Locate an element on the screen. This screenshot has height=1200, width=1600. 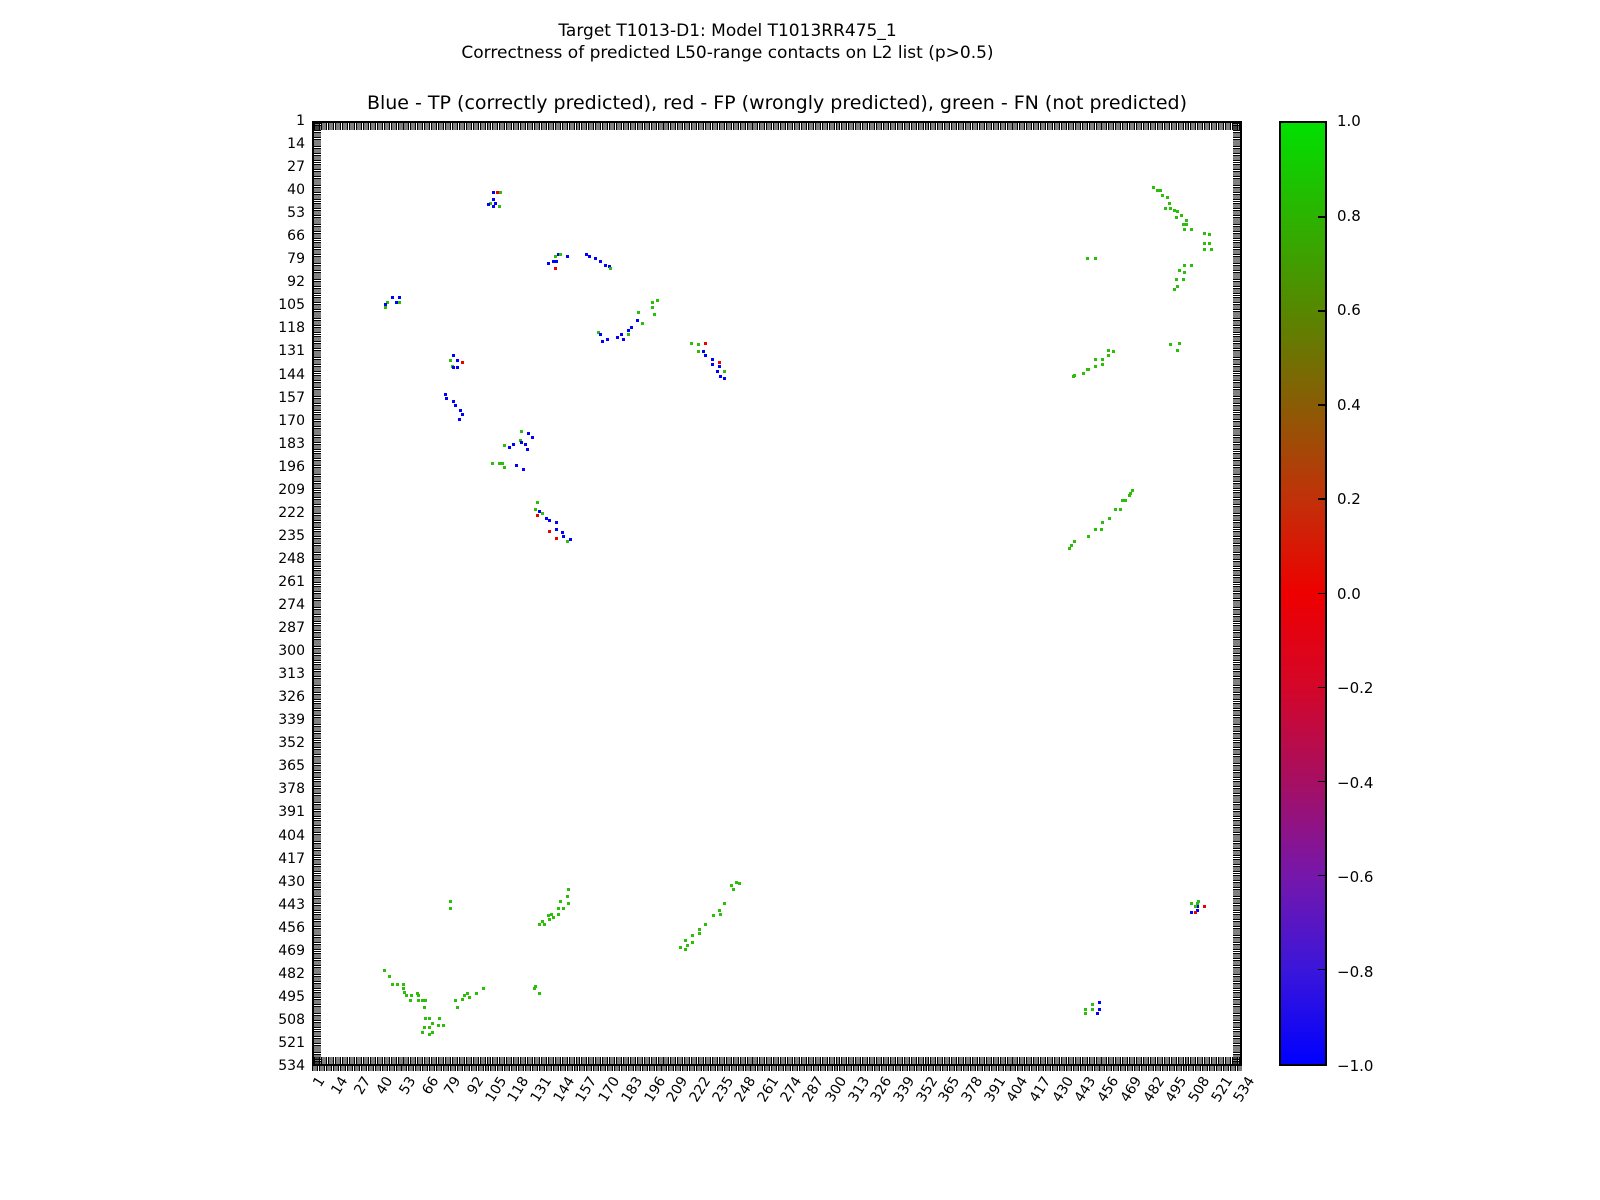
colorbar-tick-label: −0.6 is located at coordinates (1355, 877).